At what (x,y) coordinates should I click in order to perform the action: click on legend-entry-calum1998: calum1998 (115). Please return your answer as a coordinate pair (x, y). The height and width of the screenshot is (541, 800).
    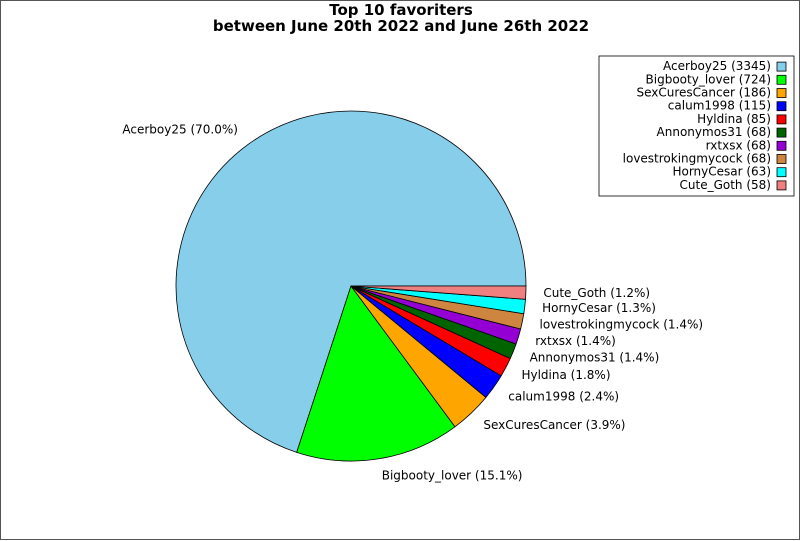
    Looking at the image, I should click on (719, 106).